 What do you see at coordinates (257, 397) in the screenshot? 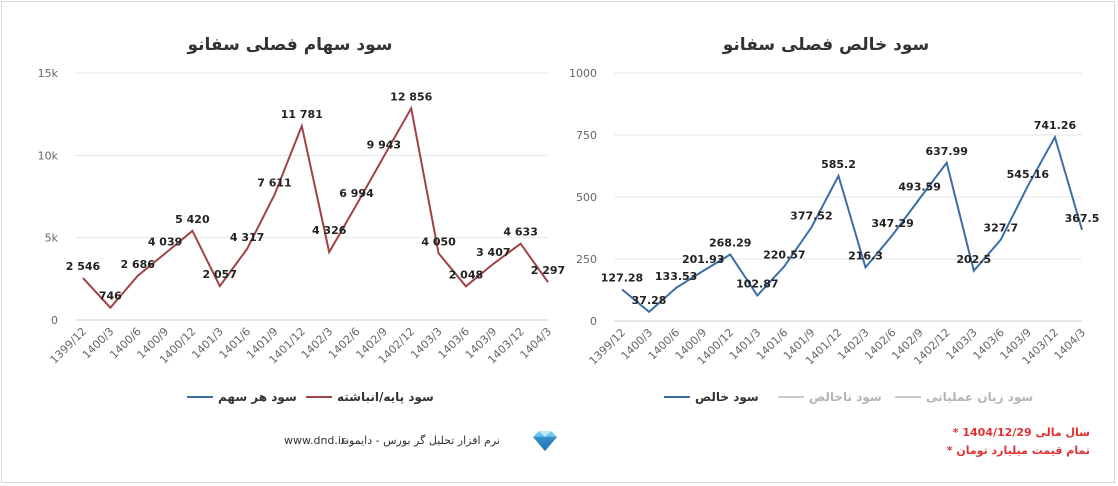
I see `legend-label-eps: سود هر سهم` at bounding box center [257, 397].